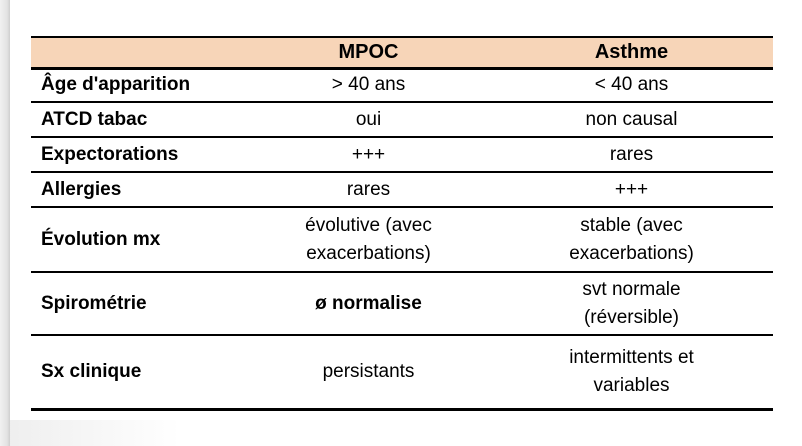 Image resolution: width=802 pixels, height=446 pixels. I want to click on mpoc-value: persistants, so click(368, 373).